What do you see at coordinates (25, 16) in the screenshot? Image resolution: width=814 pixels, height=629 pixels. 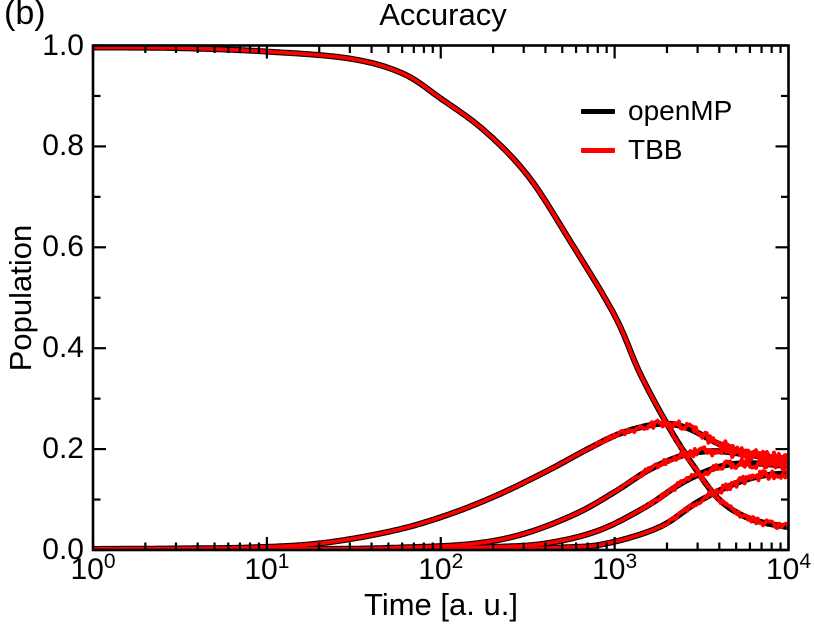 I see `panel-label: (b)` at bounding box center [25, 16].